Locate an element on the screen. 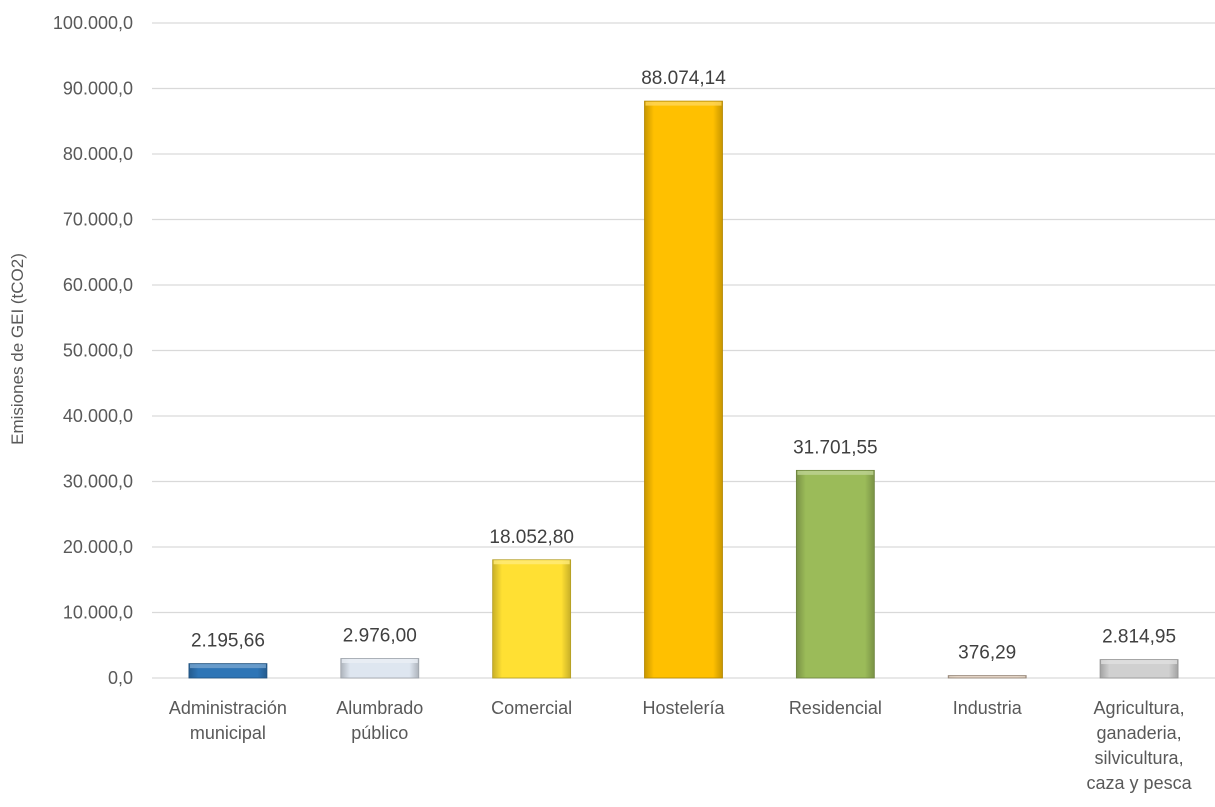  data-label: 31.701,55 is located at coordinates (835, 447).